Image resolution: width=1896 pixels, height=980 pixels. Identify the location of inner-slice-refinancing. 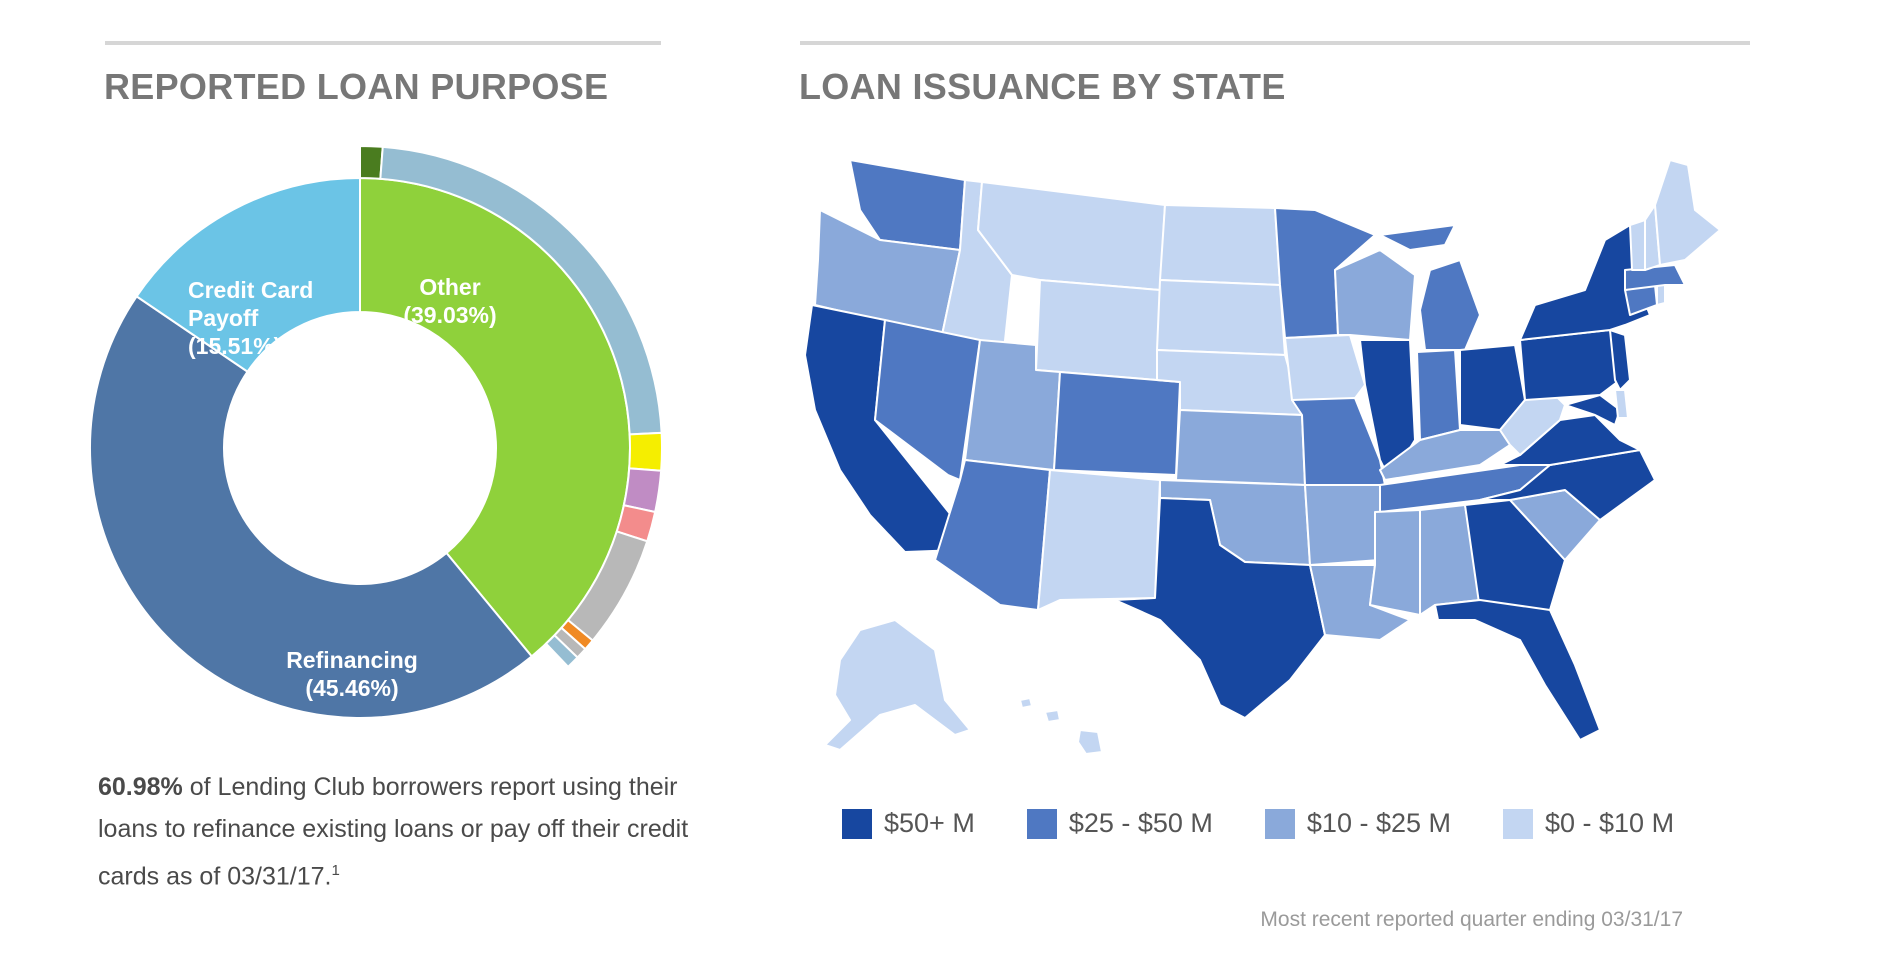
(311, 506).